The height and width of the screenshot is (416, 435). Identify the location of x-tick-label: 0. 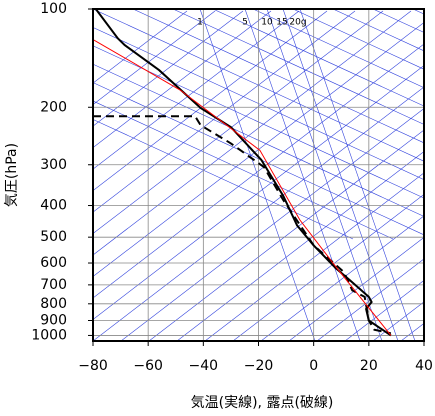
(313, 366).